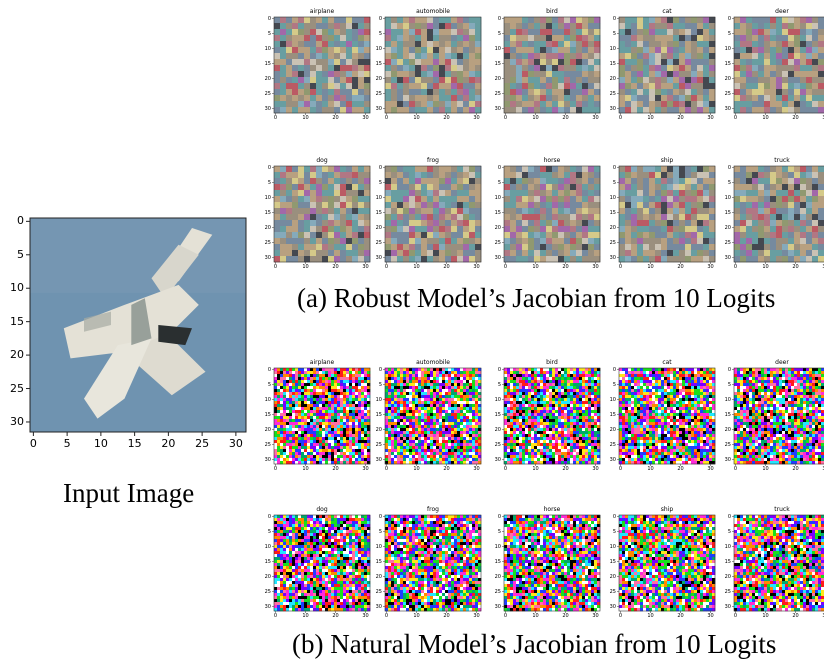 This screenshot has height=667, width=824. What do you see at coordinates (433, 160) in the screenshot?
I see `tile-title: frog` at bounding box center [433, 160].